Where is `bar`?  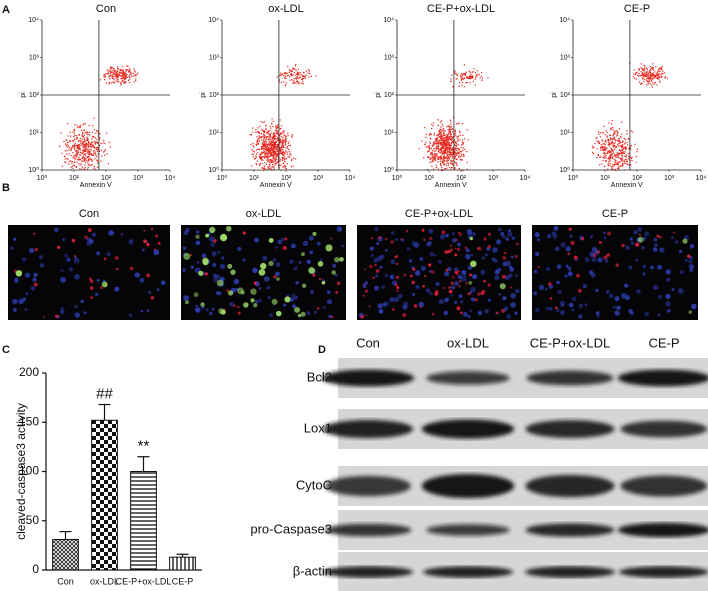 bar is located at coordinates (104, 495).